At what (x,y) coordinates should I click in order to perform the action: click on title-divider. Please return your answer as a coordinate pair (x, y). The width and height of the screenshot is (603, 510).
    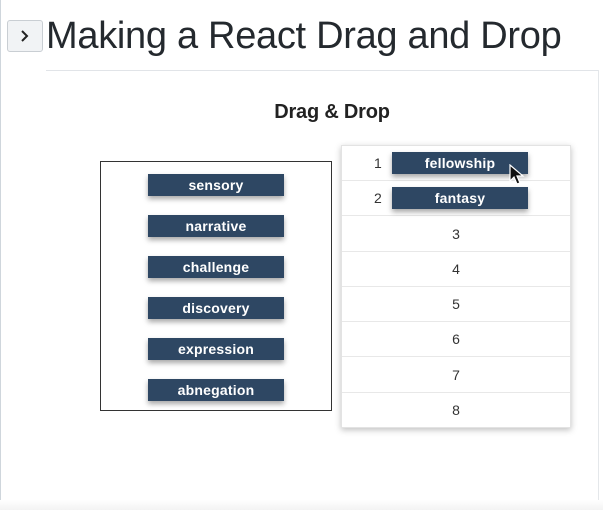
    Looking at the image, I should click on (322, 70).